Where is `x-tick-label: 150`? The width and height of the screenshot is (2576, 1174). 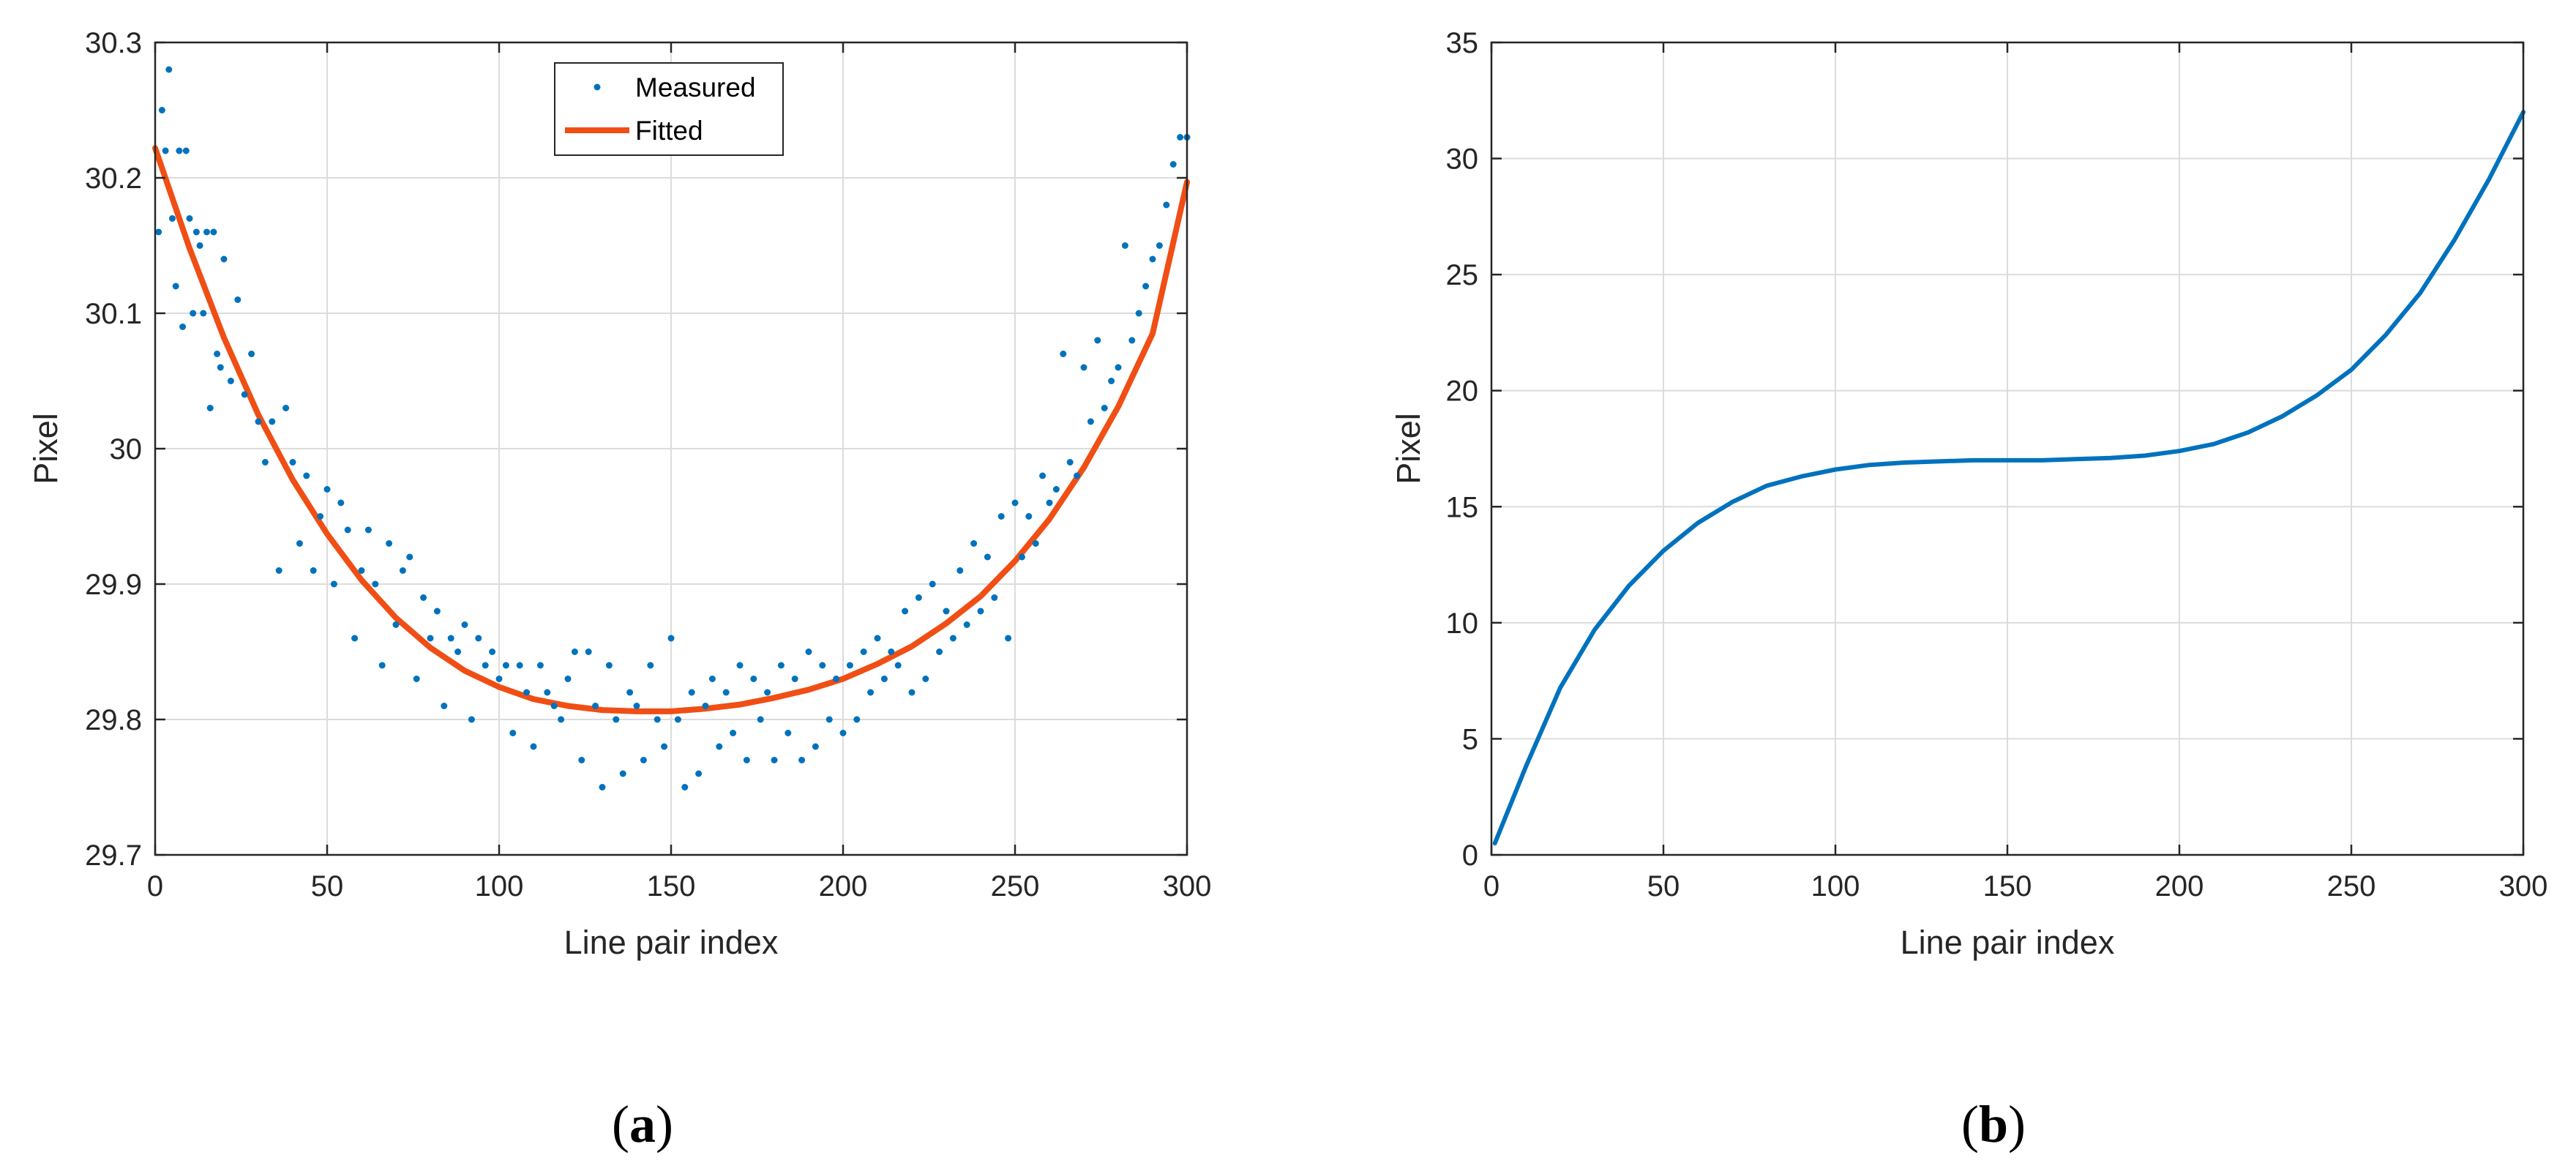
x-tick-label: 150 is located at coordinates (671, 886).